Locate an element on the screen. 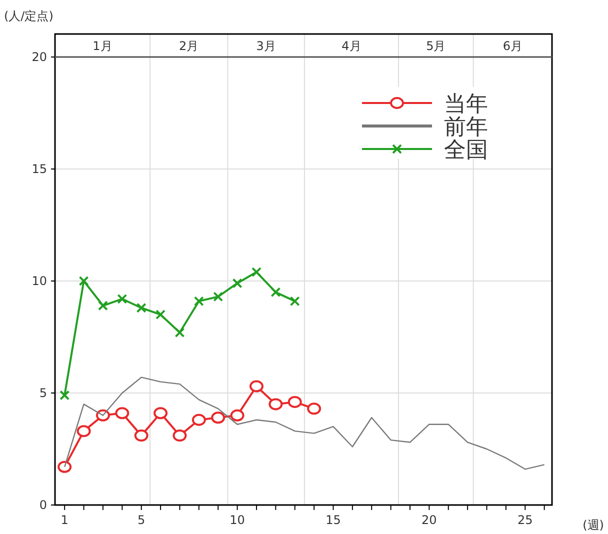 The height and width of the screenshot is (534, 608). legend-label: 当年 is located at coordinates (466, 104).